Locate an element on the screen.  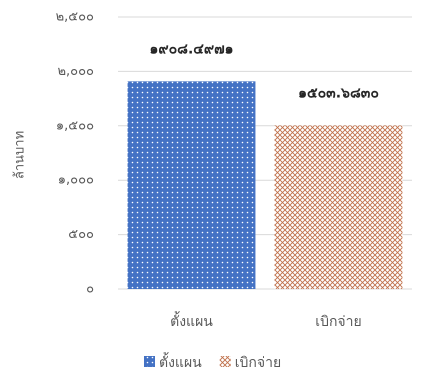
x-tick-label: ตั้งแผน is located at coordinates (191, 320).